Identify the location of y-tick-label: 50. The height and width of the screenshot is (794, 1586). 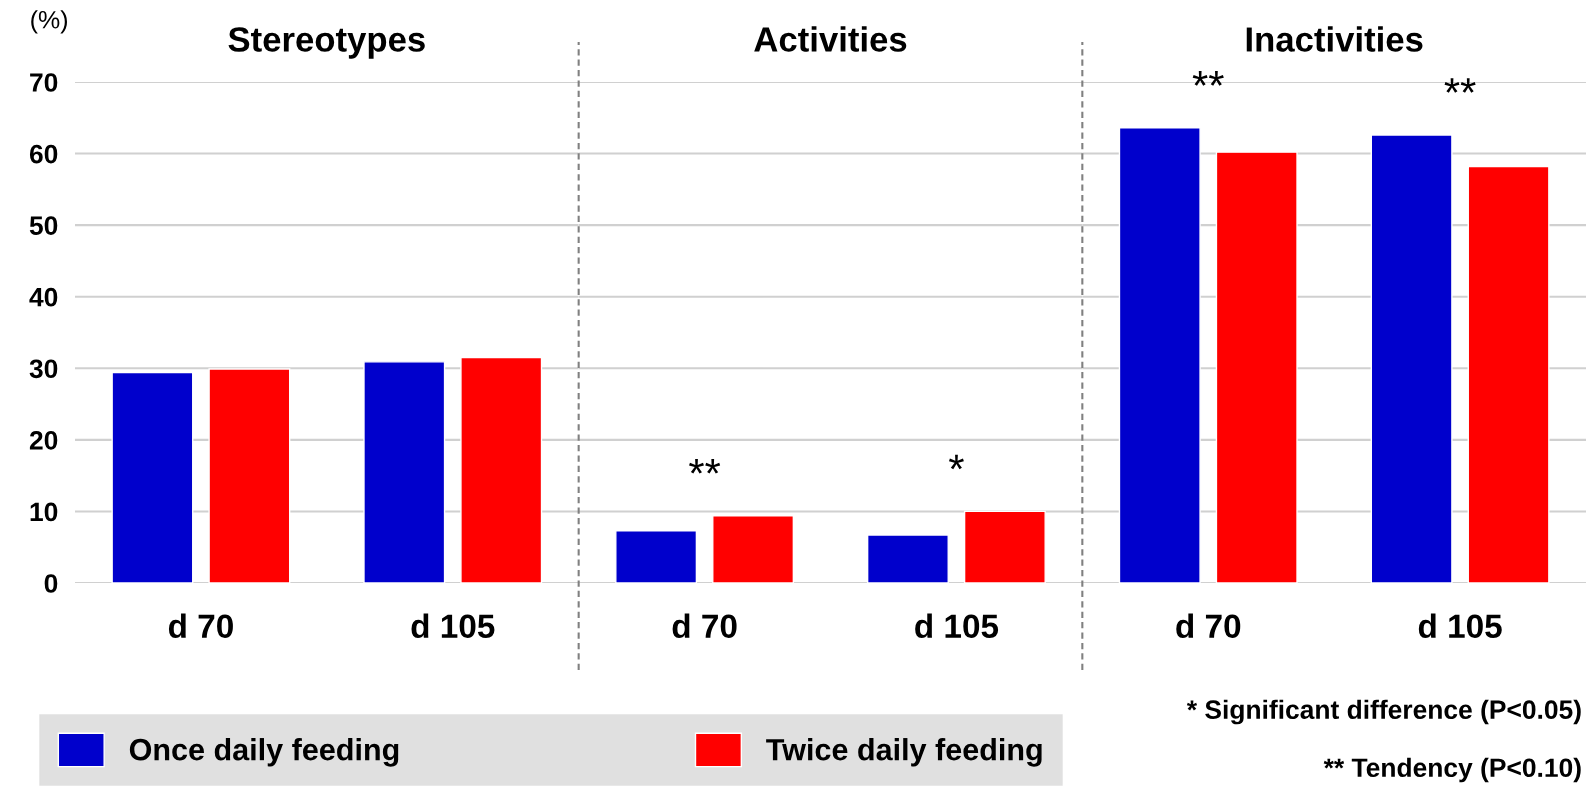
(43, 225).